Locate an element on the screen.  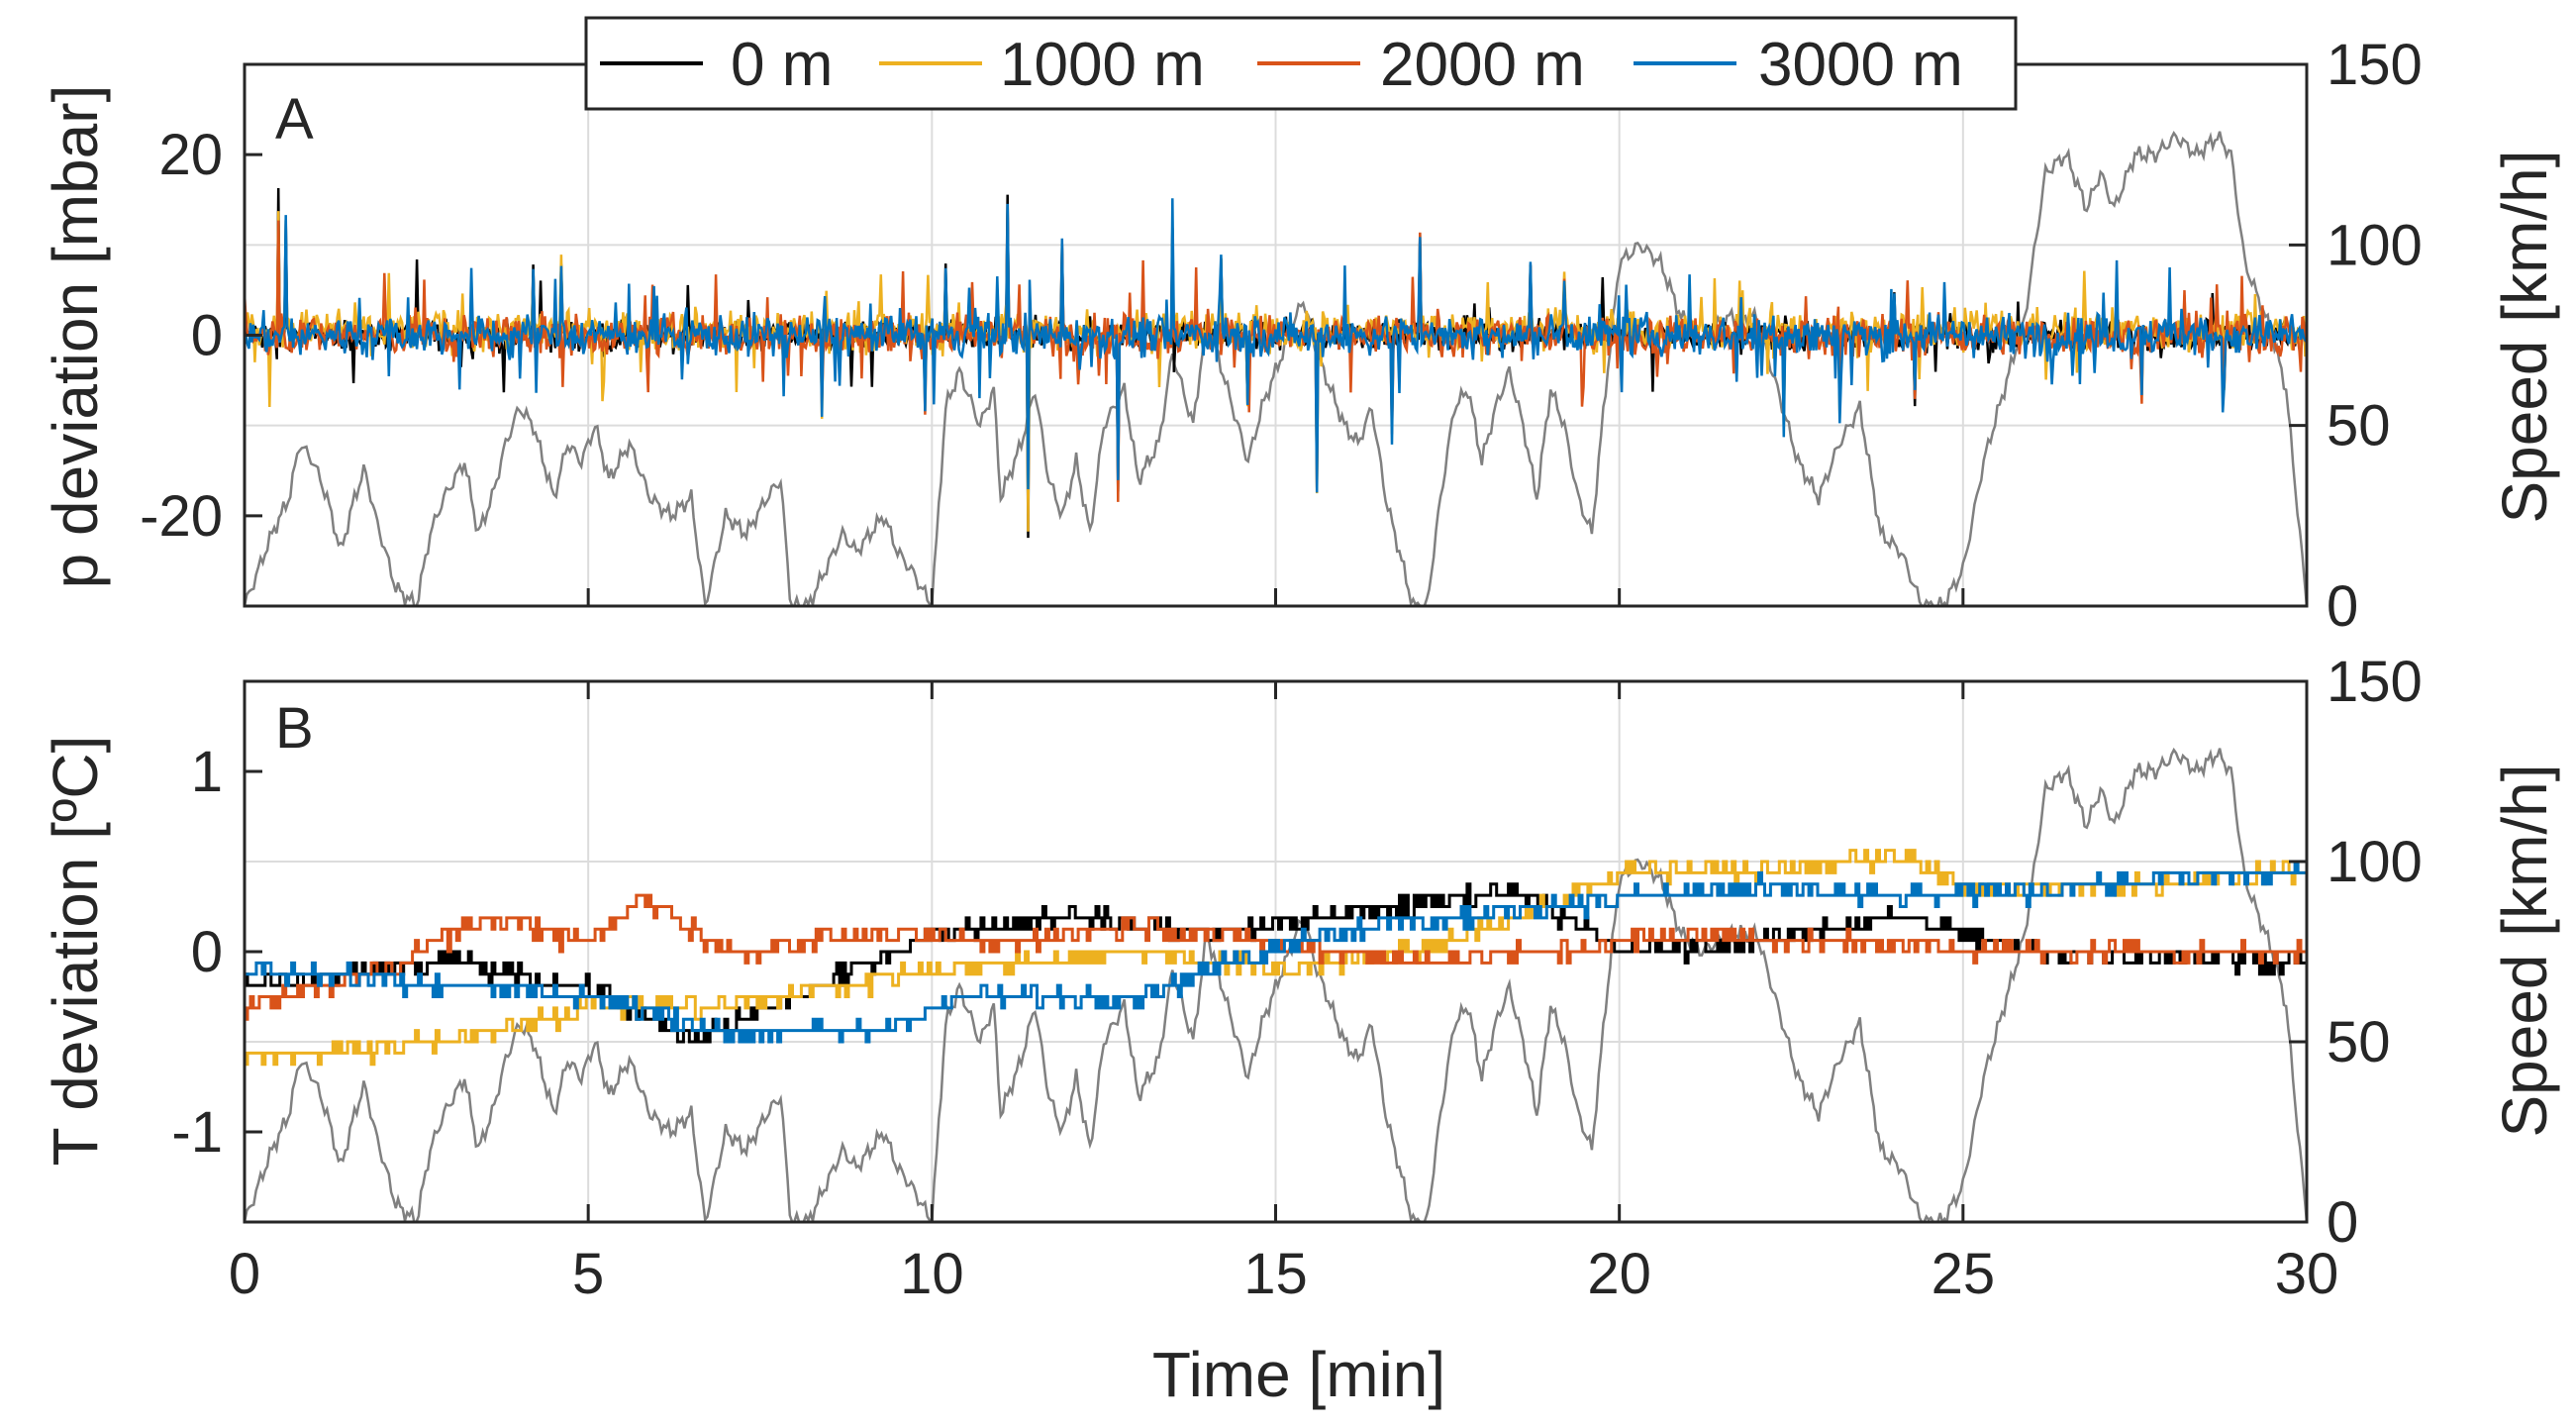
panel-b-xtick-label-0: 0 is located at coordinates (245, 1274).